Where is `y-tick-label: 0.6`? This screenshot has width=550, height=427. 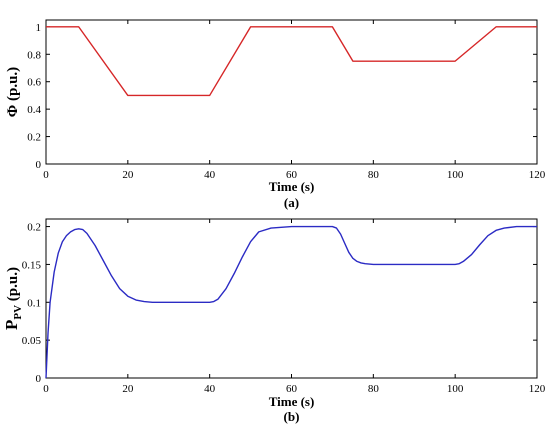
y-tick-label: 0.6 is located at coordinates (34, 83).